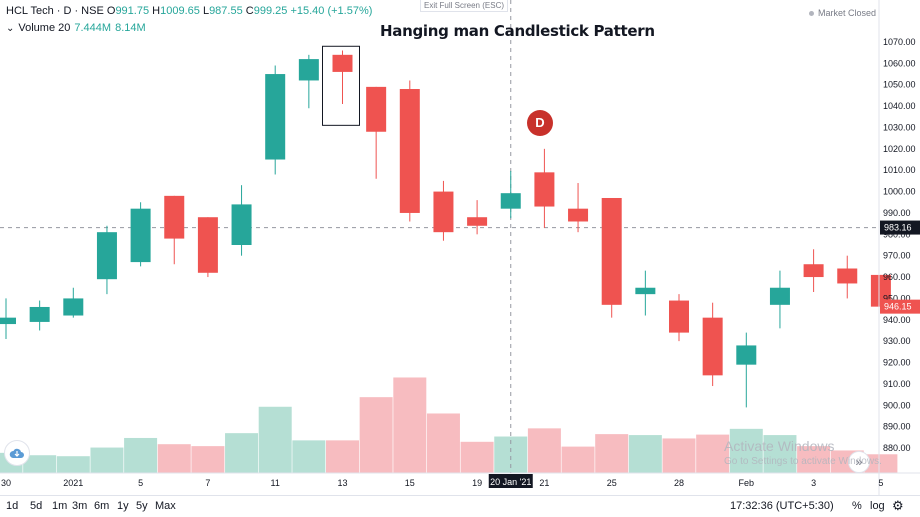 The image size is (920, 517). Describe the element at coordinates (544, 483) in the screenshot. I see `time-tick-label: 21` at that location.